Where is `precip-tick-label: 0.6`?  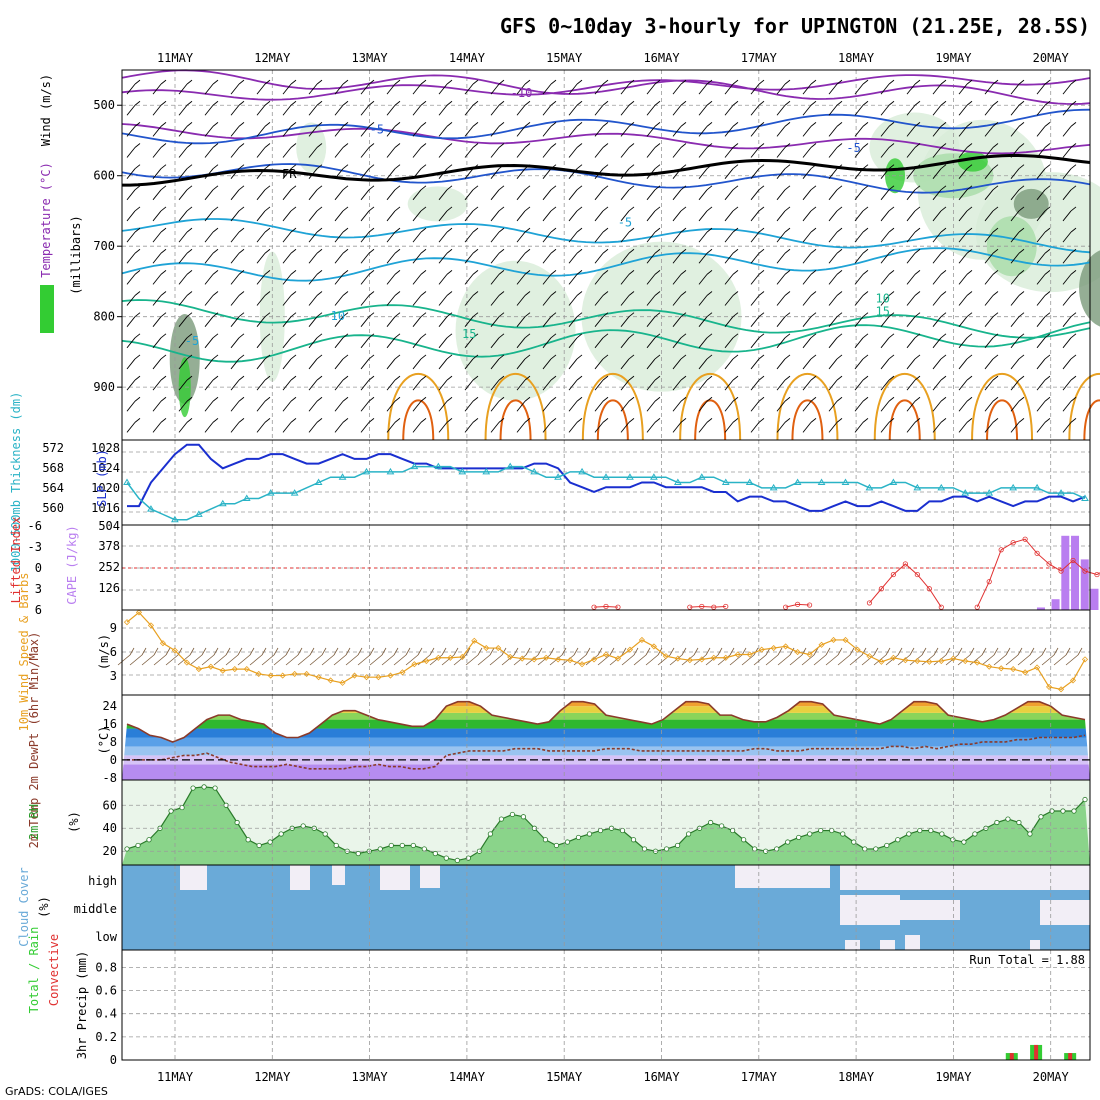 precip-tick-label: 0.6 is located at coordinates (106, 991).